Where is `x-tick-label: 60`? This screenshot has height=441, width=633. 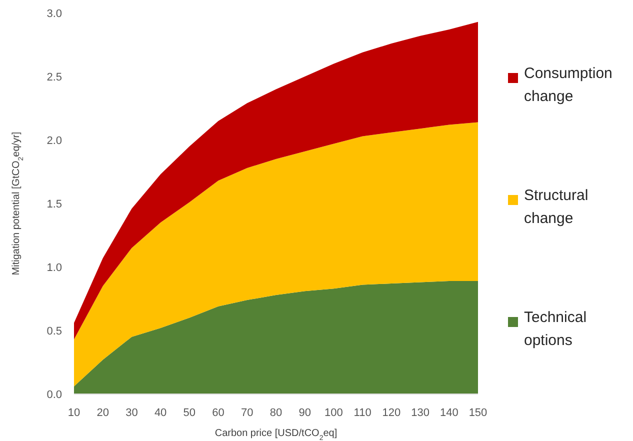 x-tick-label: 60 is located at coordinates (218, 412).